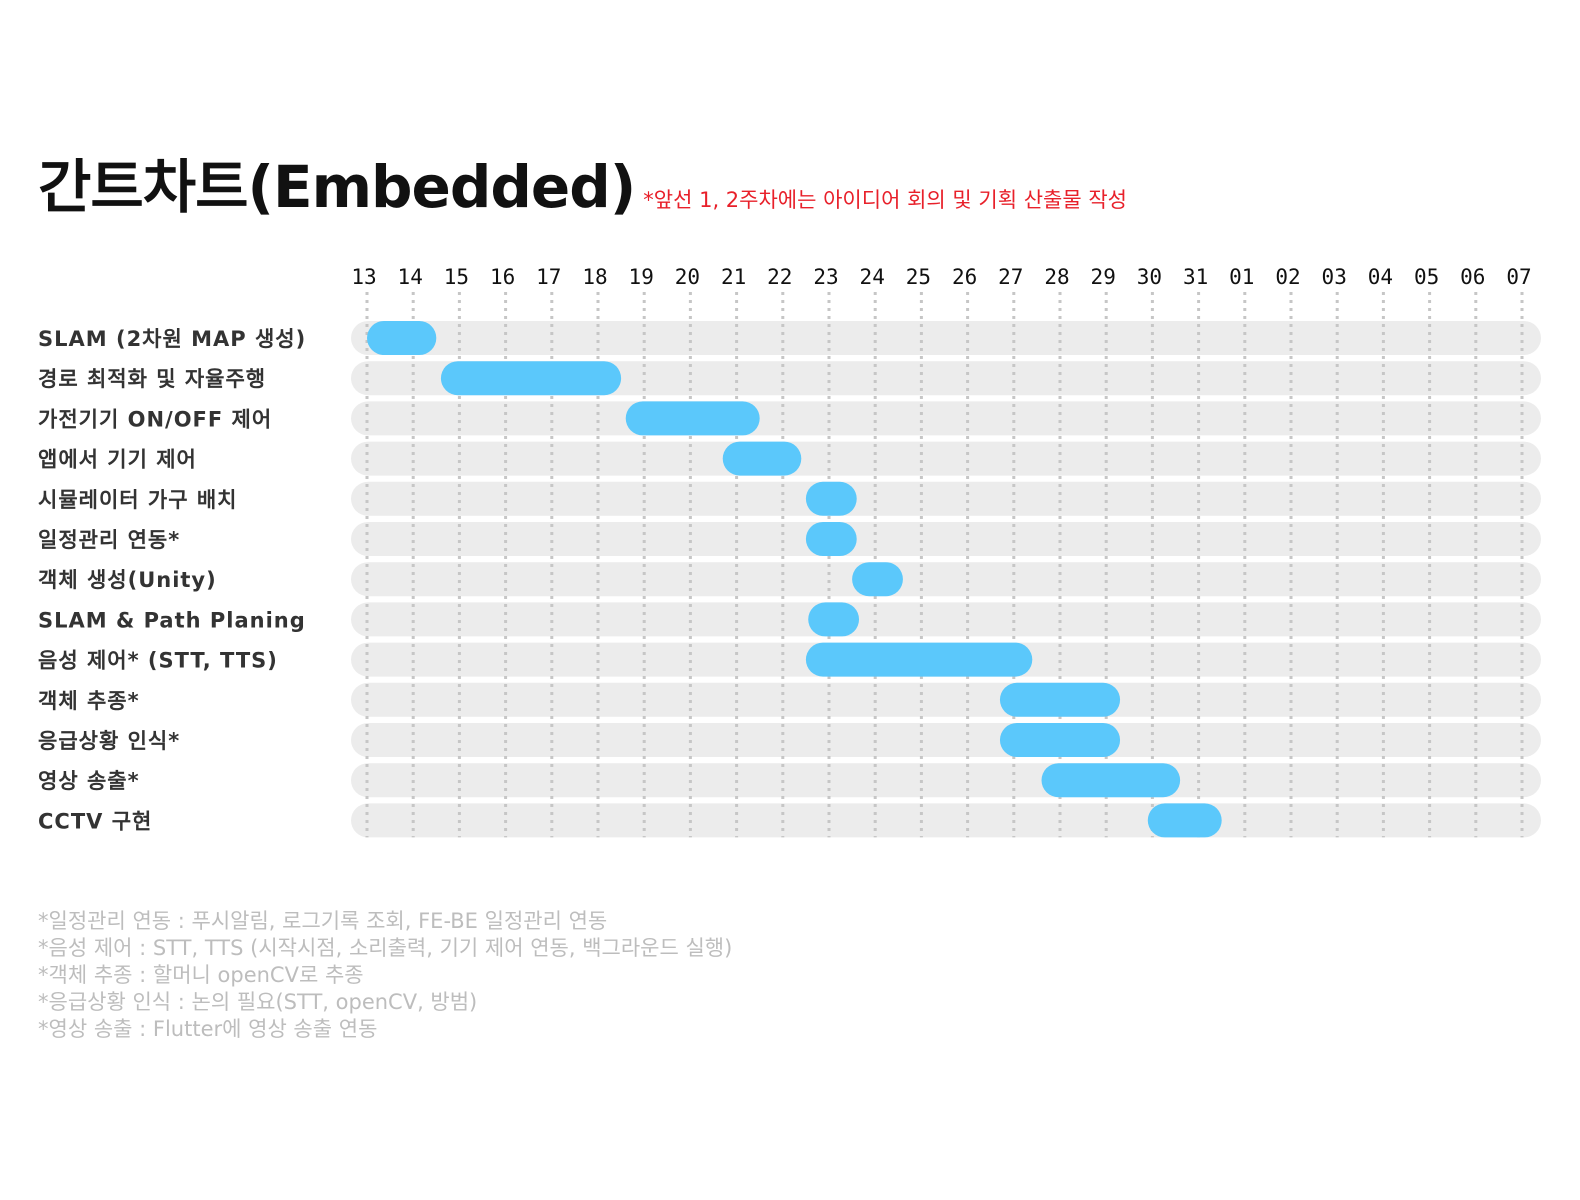 The height and width of the screenshot is (1200, 1580). I want to click on footnote: *객체 추종 : 할머니 openCV로 추종, so click(201, 975).